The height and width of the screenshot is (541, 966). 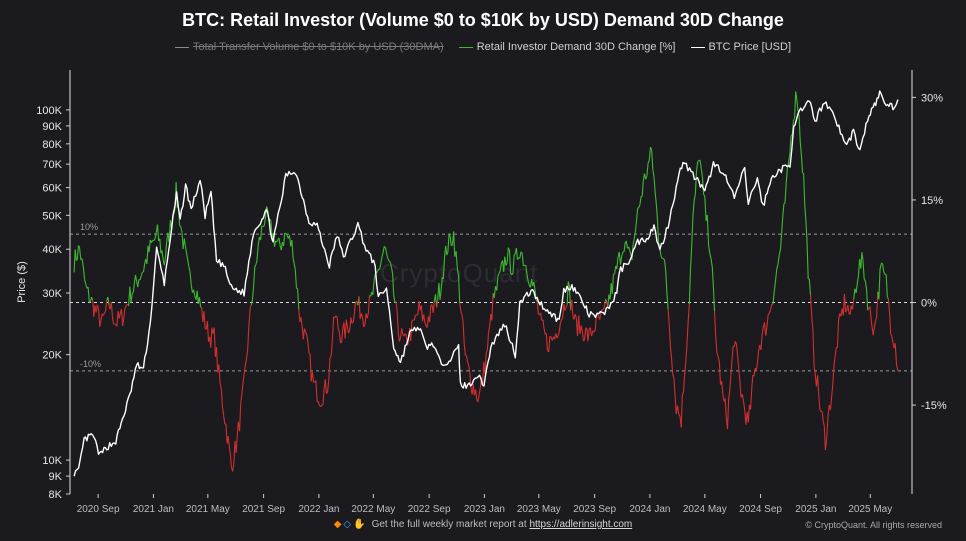 I want to click on footer-link: https://adlerinsight.com, so click(x=581, y=524).